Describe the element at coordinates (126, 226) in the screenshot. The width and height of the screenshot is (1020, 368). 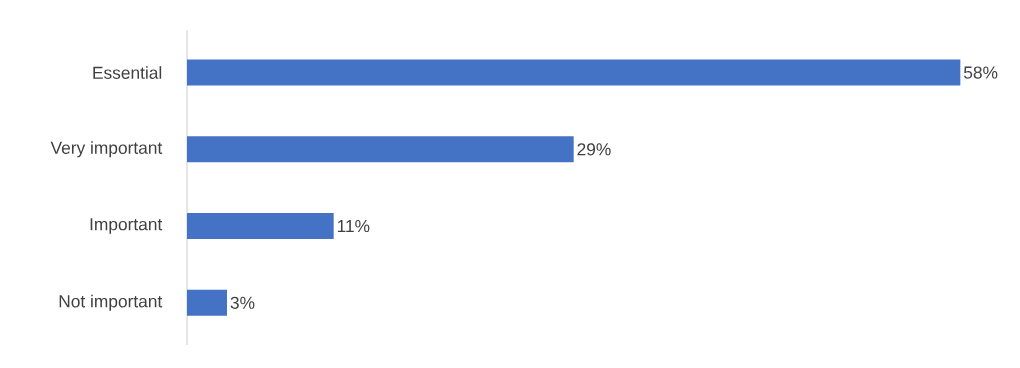
I see `y-tick-label: Important` at that location.